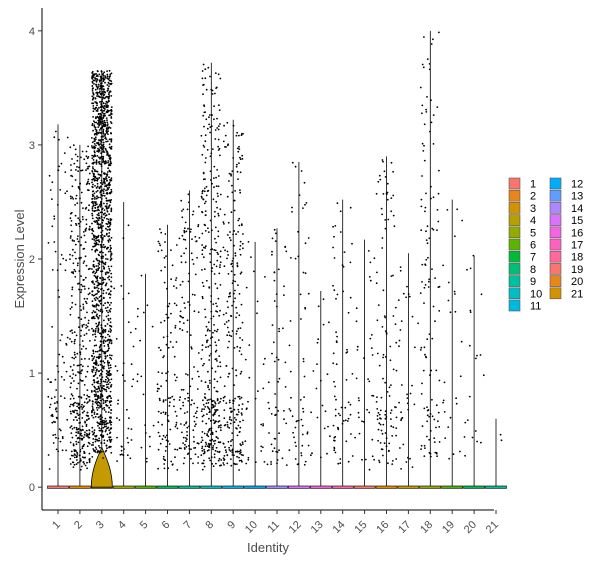 This screenshot has width=600, height=573. Describe the element at coordinates (577, 185) in the screenshot. I see `legend-label: 12` at that location.